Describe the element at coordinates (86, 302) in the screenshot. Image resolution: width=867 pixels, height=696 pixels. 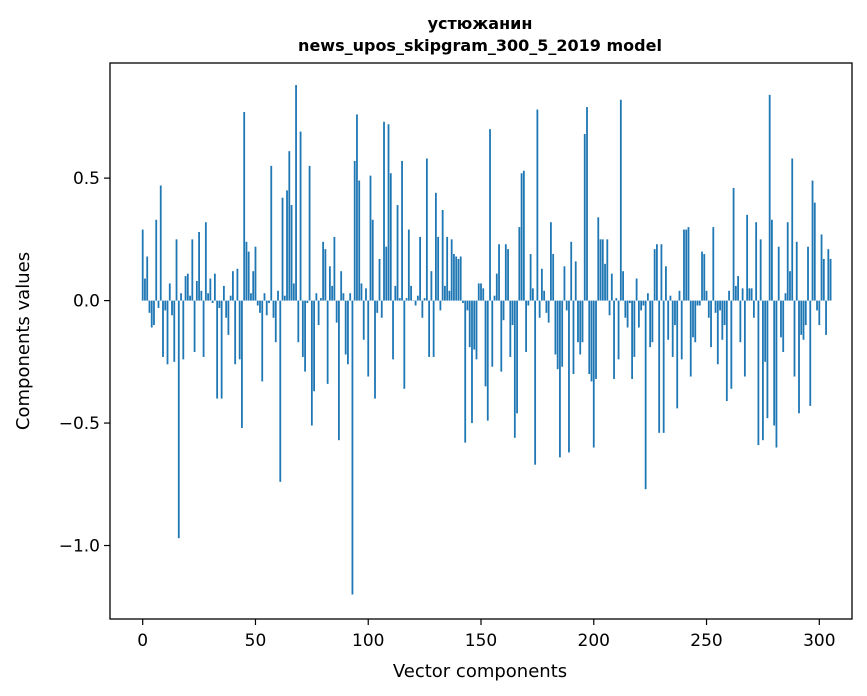
I see `y-tick-label: 0.0` at that location.